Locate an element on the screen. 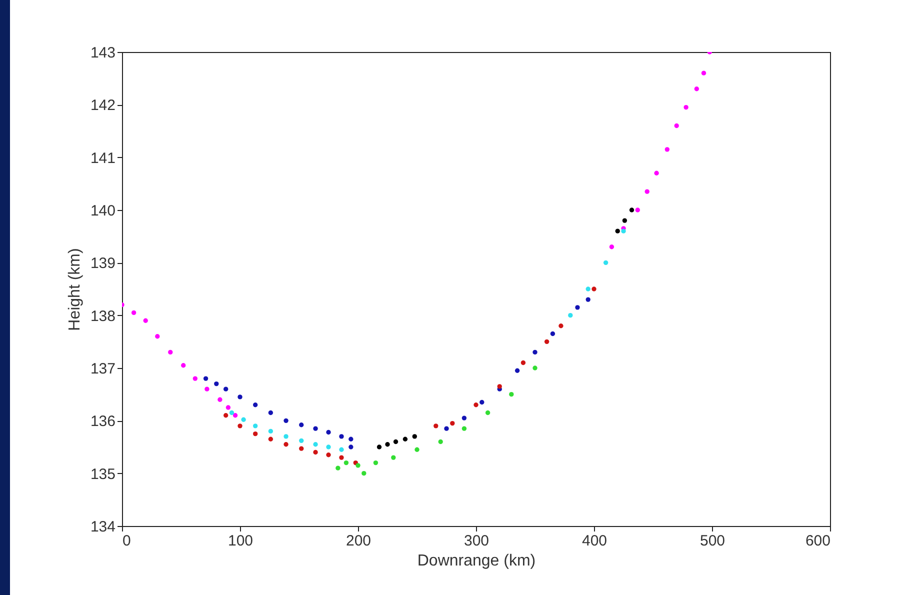  x-tick-label: 100 is located at coordinates (241, 541).